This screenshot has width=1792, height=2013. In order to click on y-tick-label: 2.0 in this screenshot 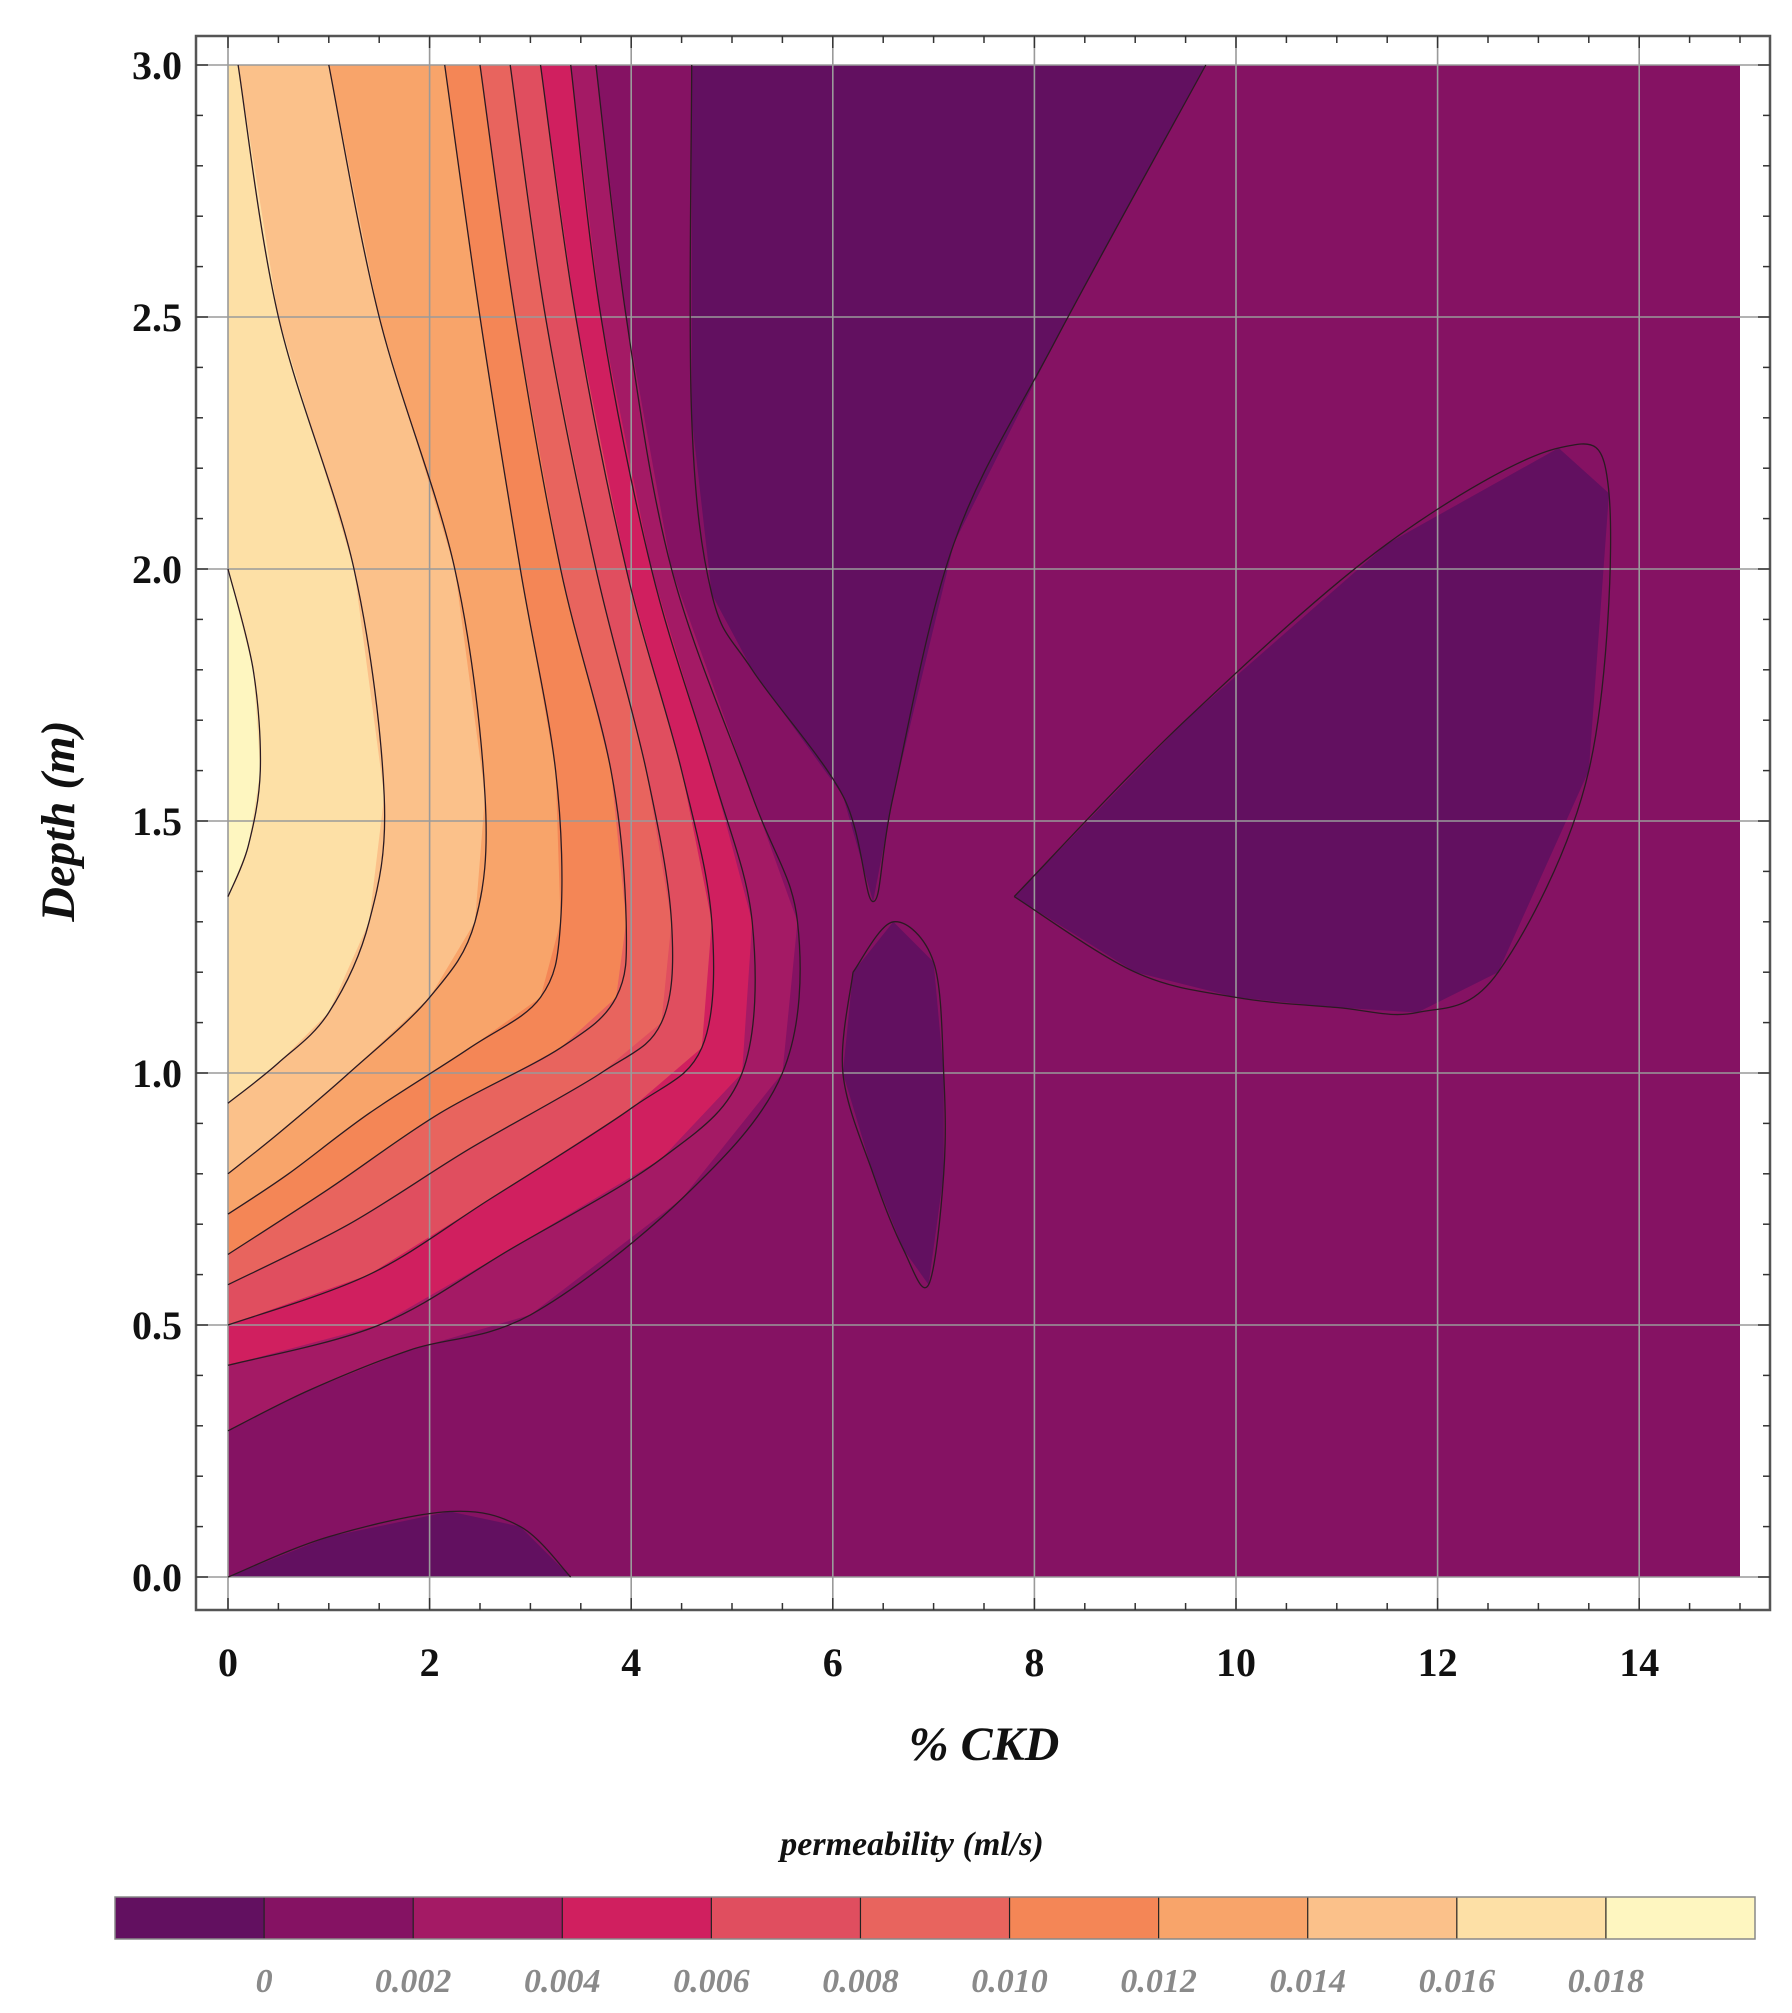, I will do `click(157, 569)`.